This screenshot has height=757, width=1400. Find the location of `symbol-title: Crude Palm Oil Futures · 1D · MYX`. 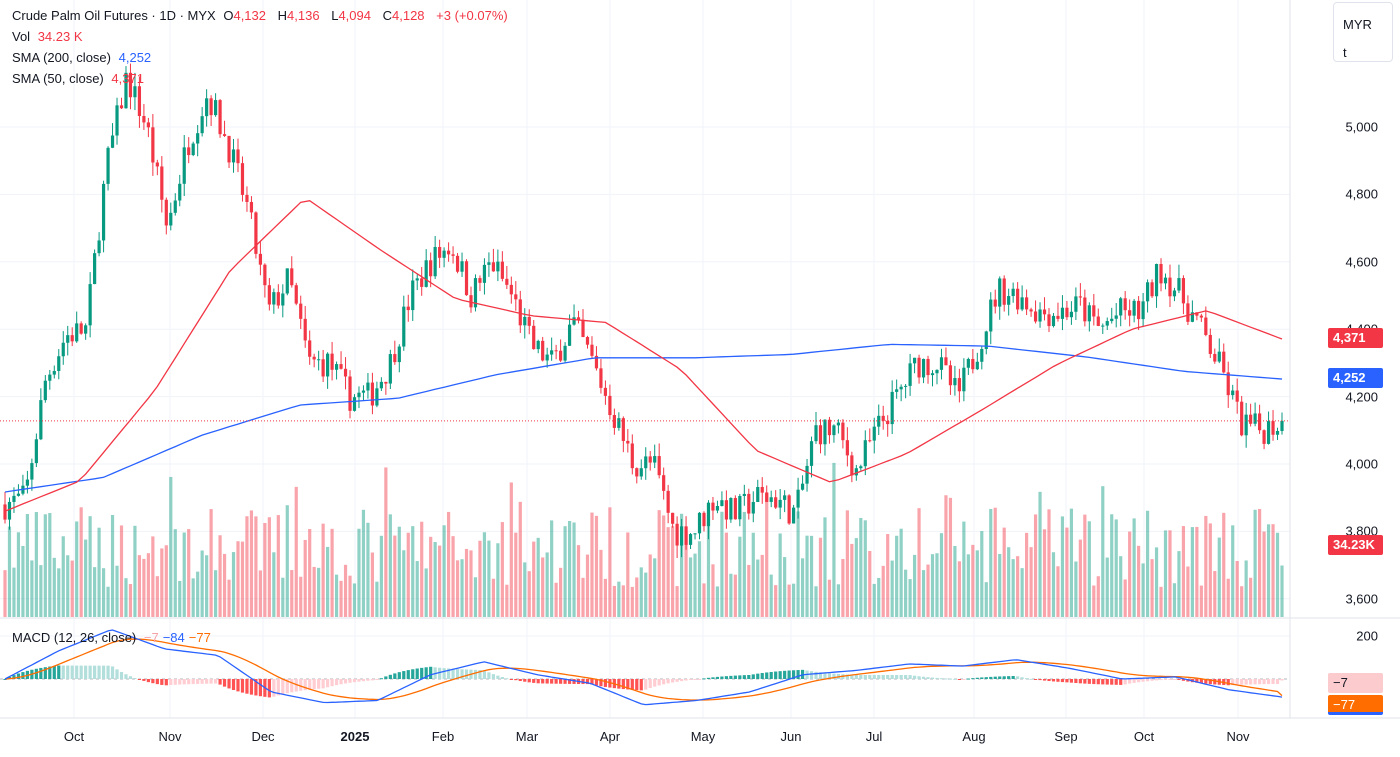

symbol-title: Crude Palm Oil Futures · 1D · MYX is located at coordinates (114, 15).